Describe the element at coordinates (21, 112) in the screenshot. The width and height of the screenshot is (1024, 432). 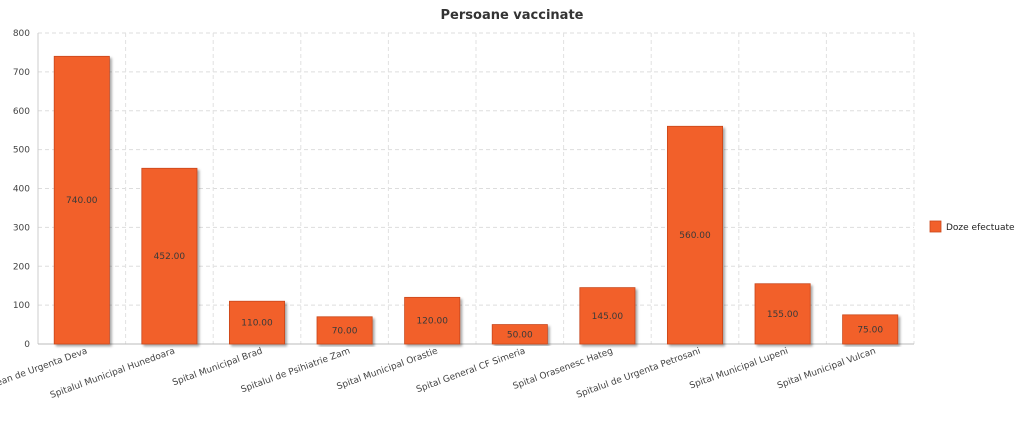
I see `y-tick-label: 600` at that location.